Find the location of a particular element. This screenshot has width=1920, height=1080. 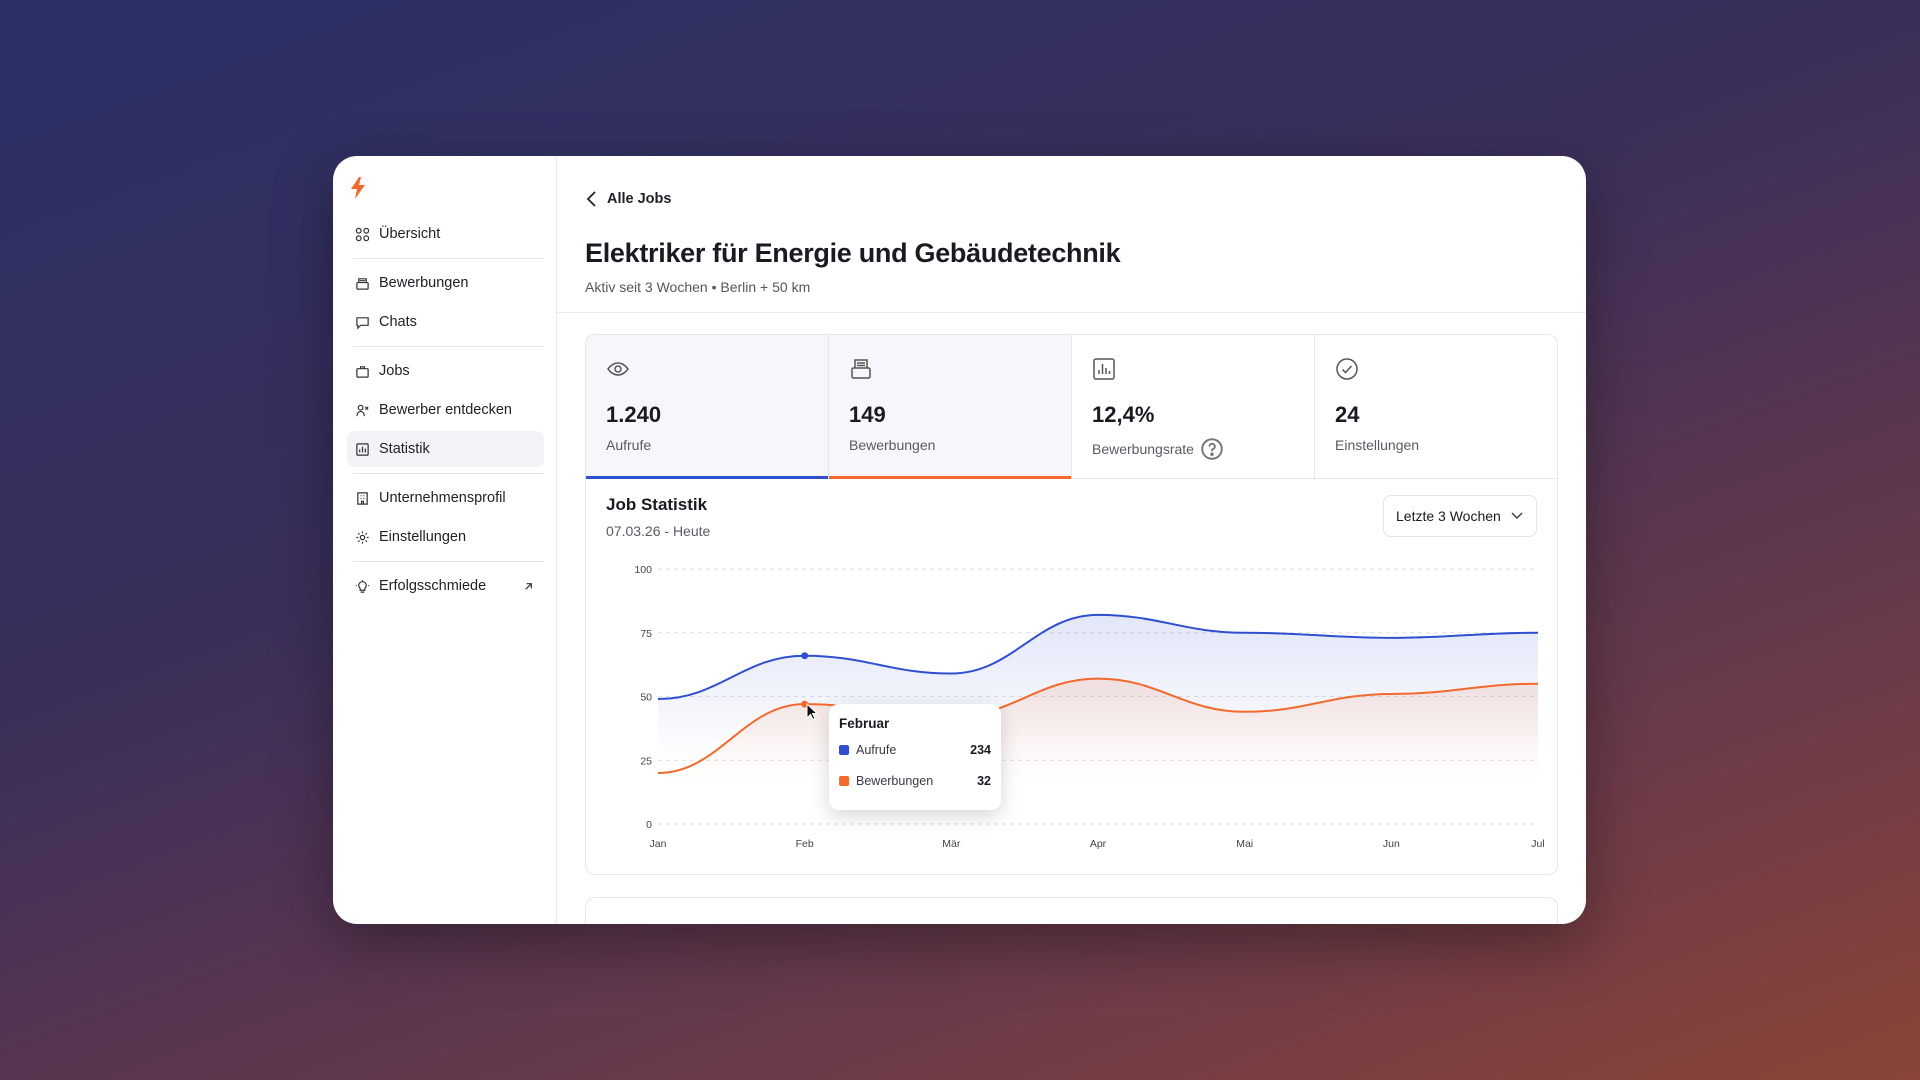

sidebar-item-jobs: Jobs is located at coordinates (445, 371).